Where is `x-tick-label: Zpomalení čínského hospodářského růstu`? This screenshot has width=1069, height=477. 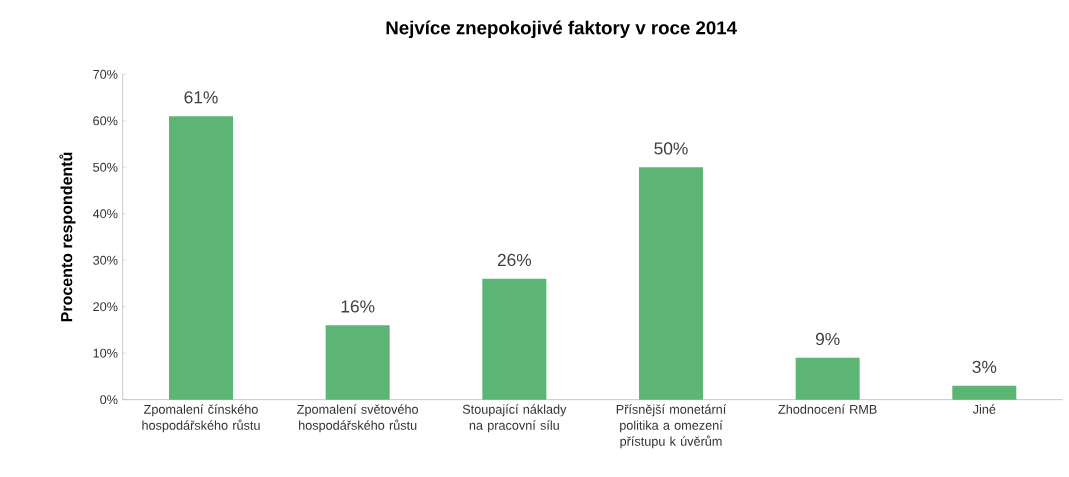
x-tick-label: Zpomalení čínského hospodářského růstu is located at coordinates (201, 418).